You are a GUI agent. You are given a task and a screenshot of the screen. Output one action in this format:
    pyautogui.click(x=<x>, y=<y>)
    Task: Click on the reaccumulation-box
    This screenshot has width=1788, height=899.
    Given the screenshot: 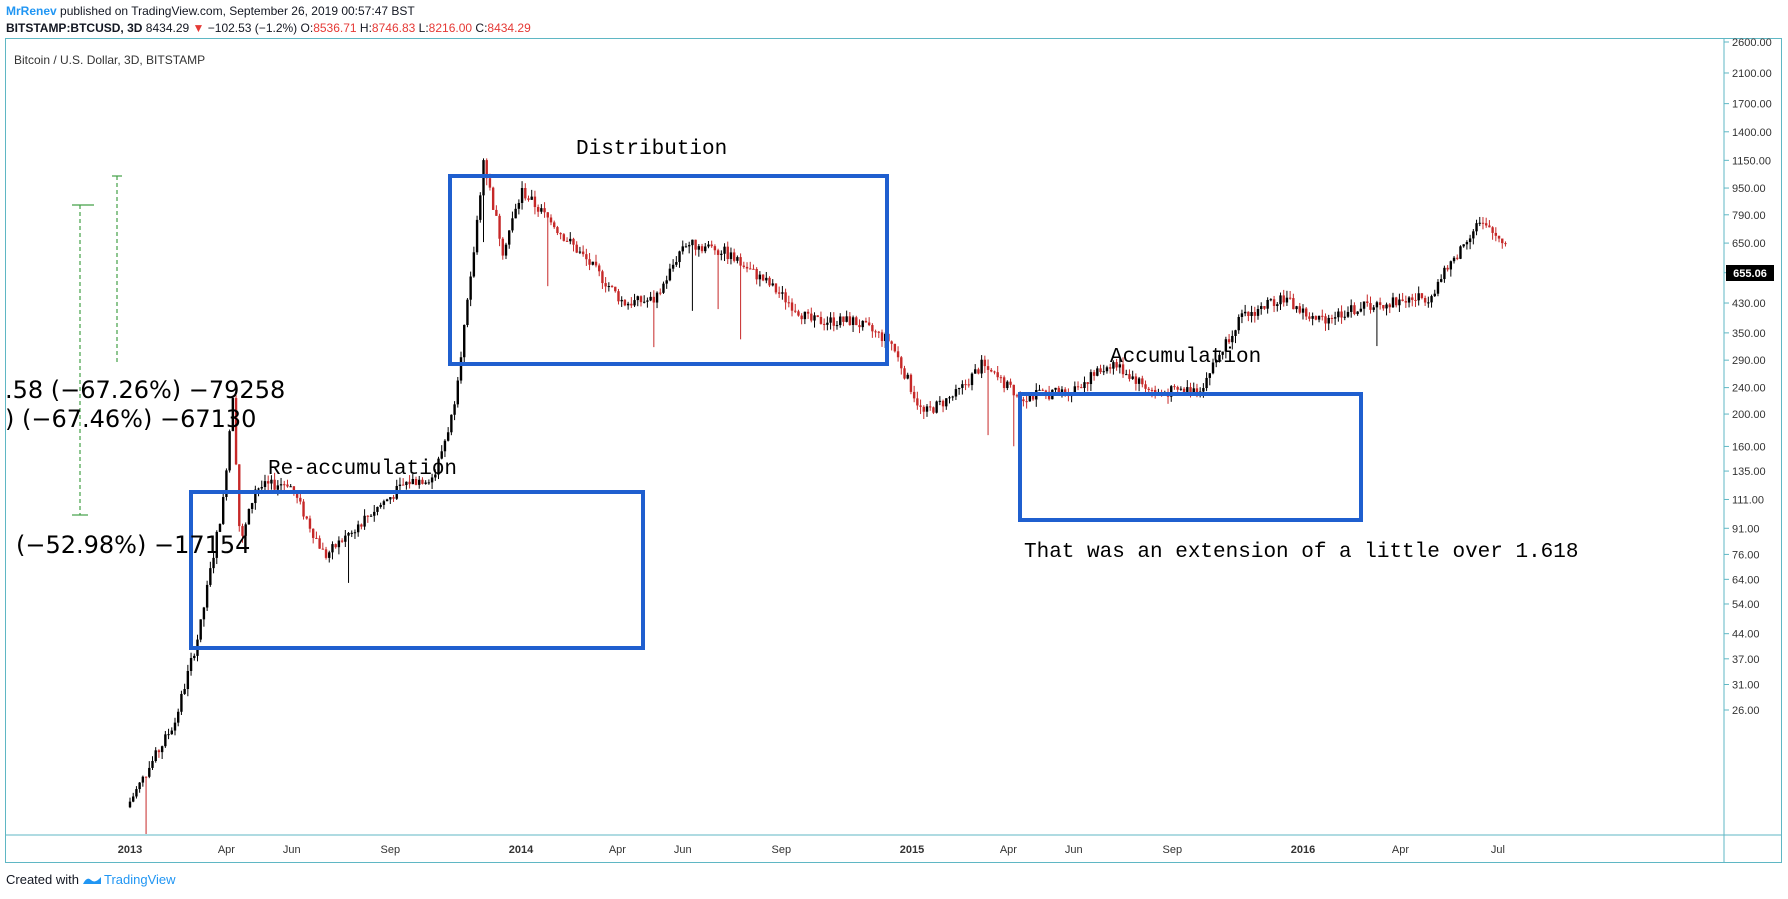 What is the action you would take?
    pyautogui.click(x=417, y=570)
    